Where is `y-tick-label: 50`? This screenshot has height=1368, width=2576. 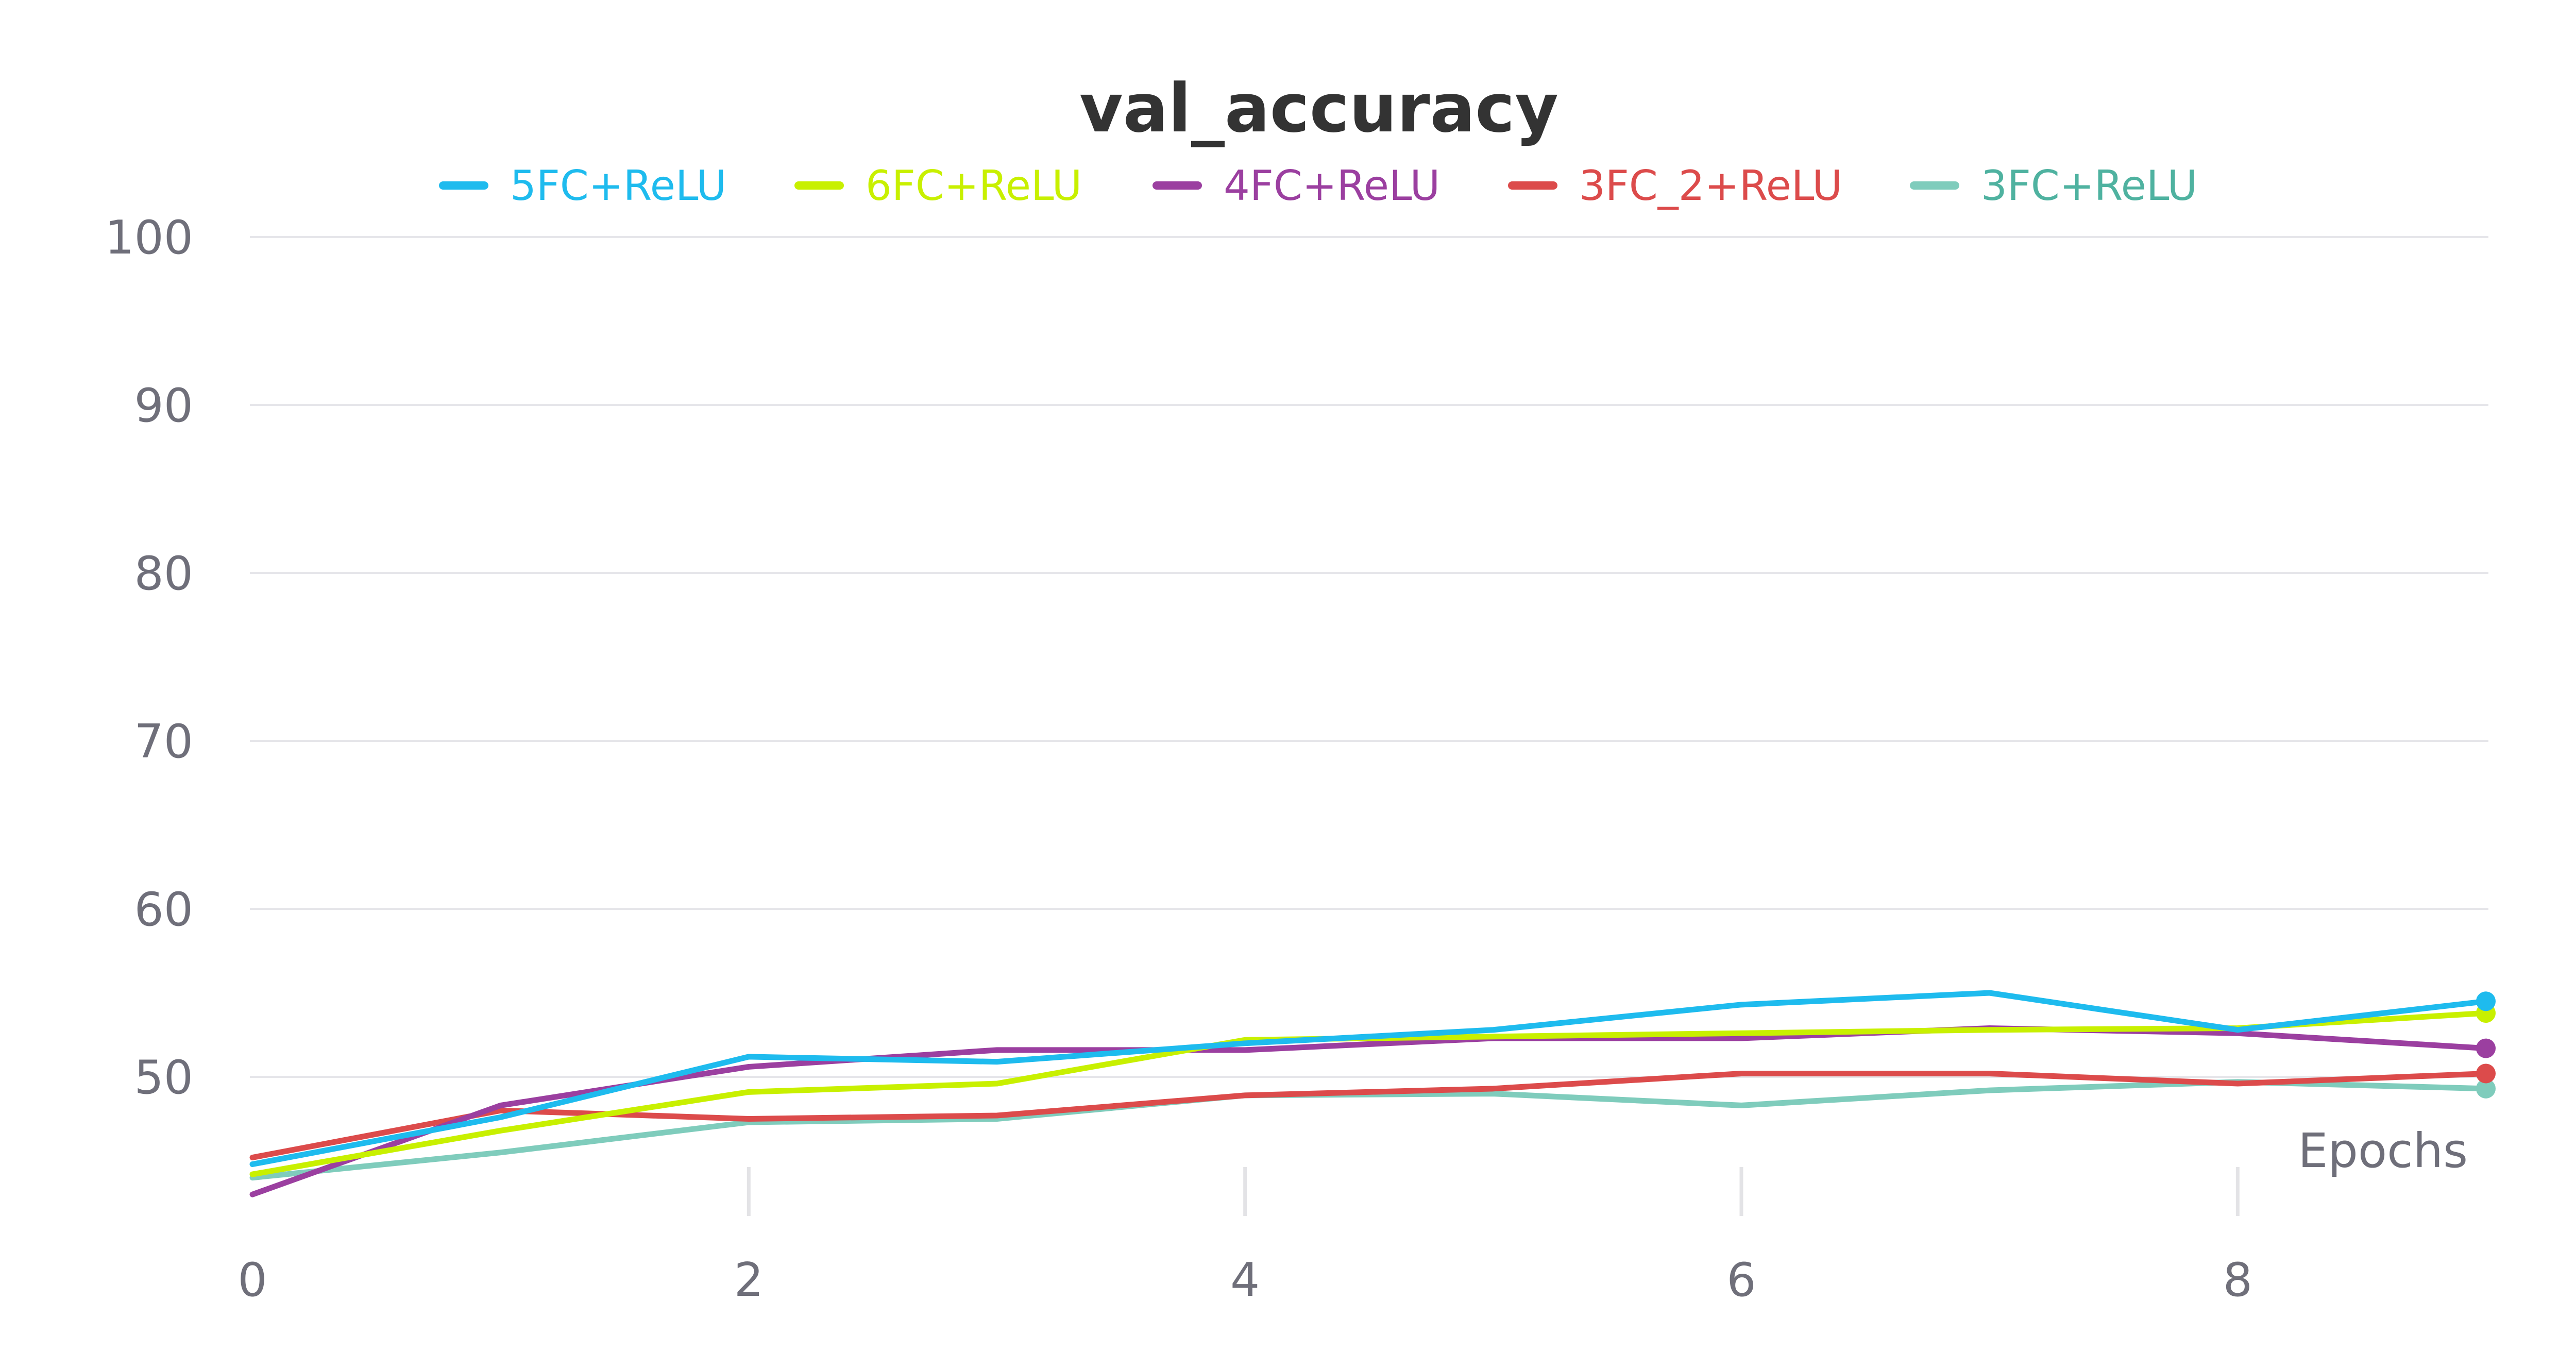
y-tick-label: 50 is located at coordinates (163, 1078).